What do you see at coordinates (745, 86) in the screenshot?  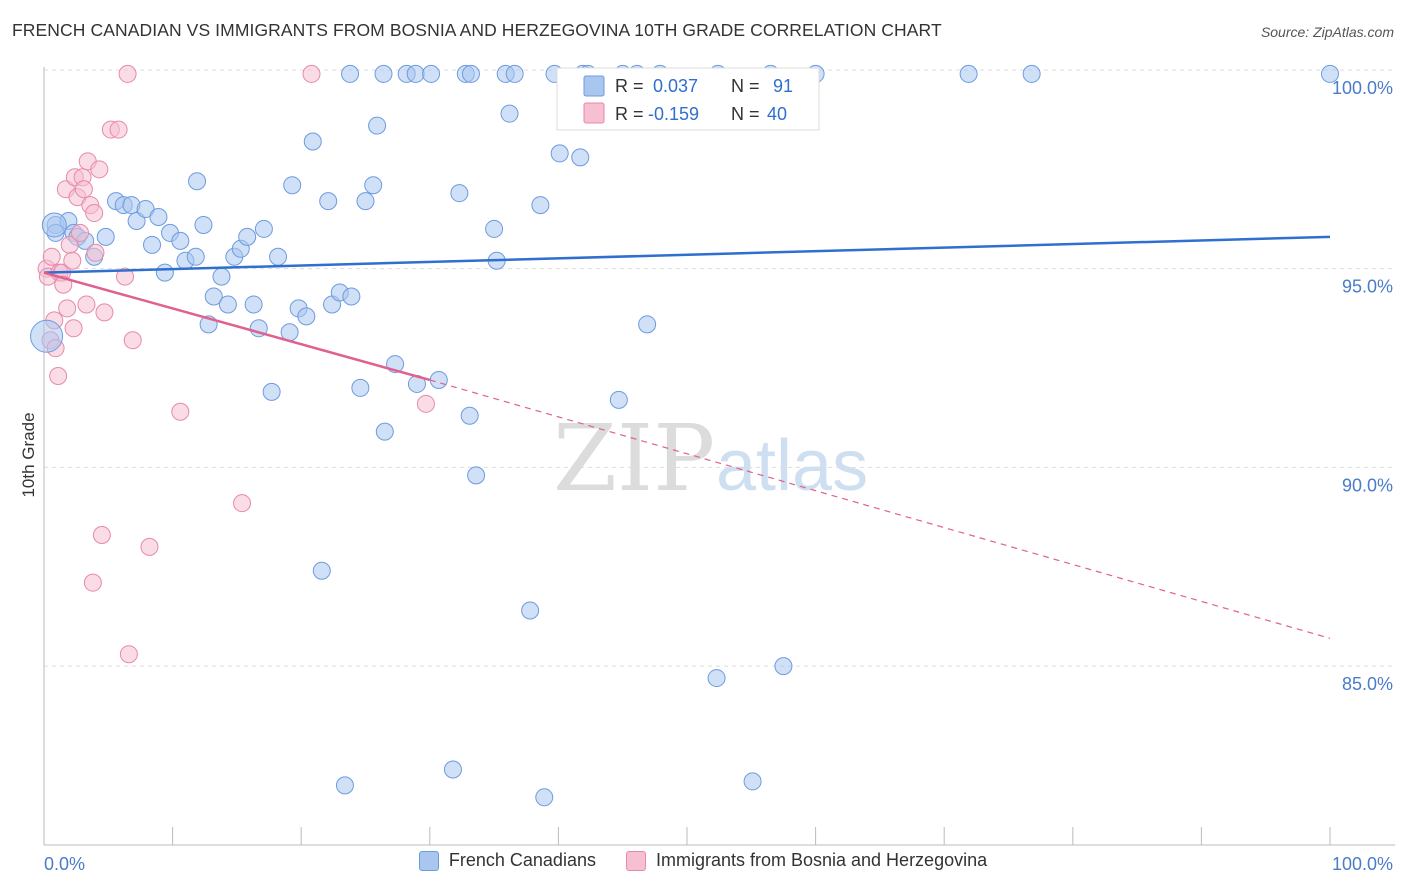 I see `stats-n-label-blue: N =` at bounding box center [745, 86].